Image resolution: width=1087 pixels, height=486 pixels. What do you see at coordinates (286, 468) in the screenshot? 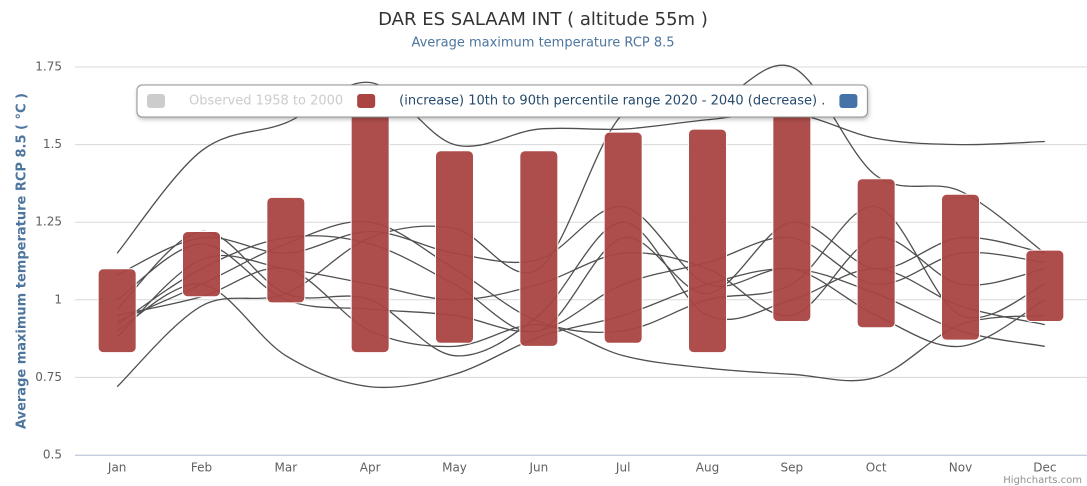
I see `x-tick-label: Mar` at bounding box center [286, 468].